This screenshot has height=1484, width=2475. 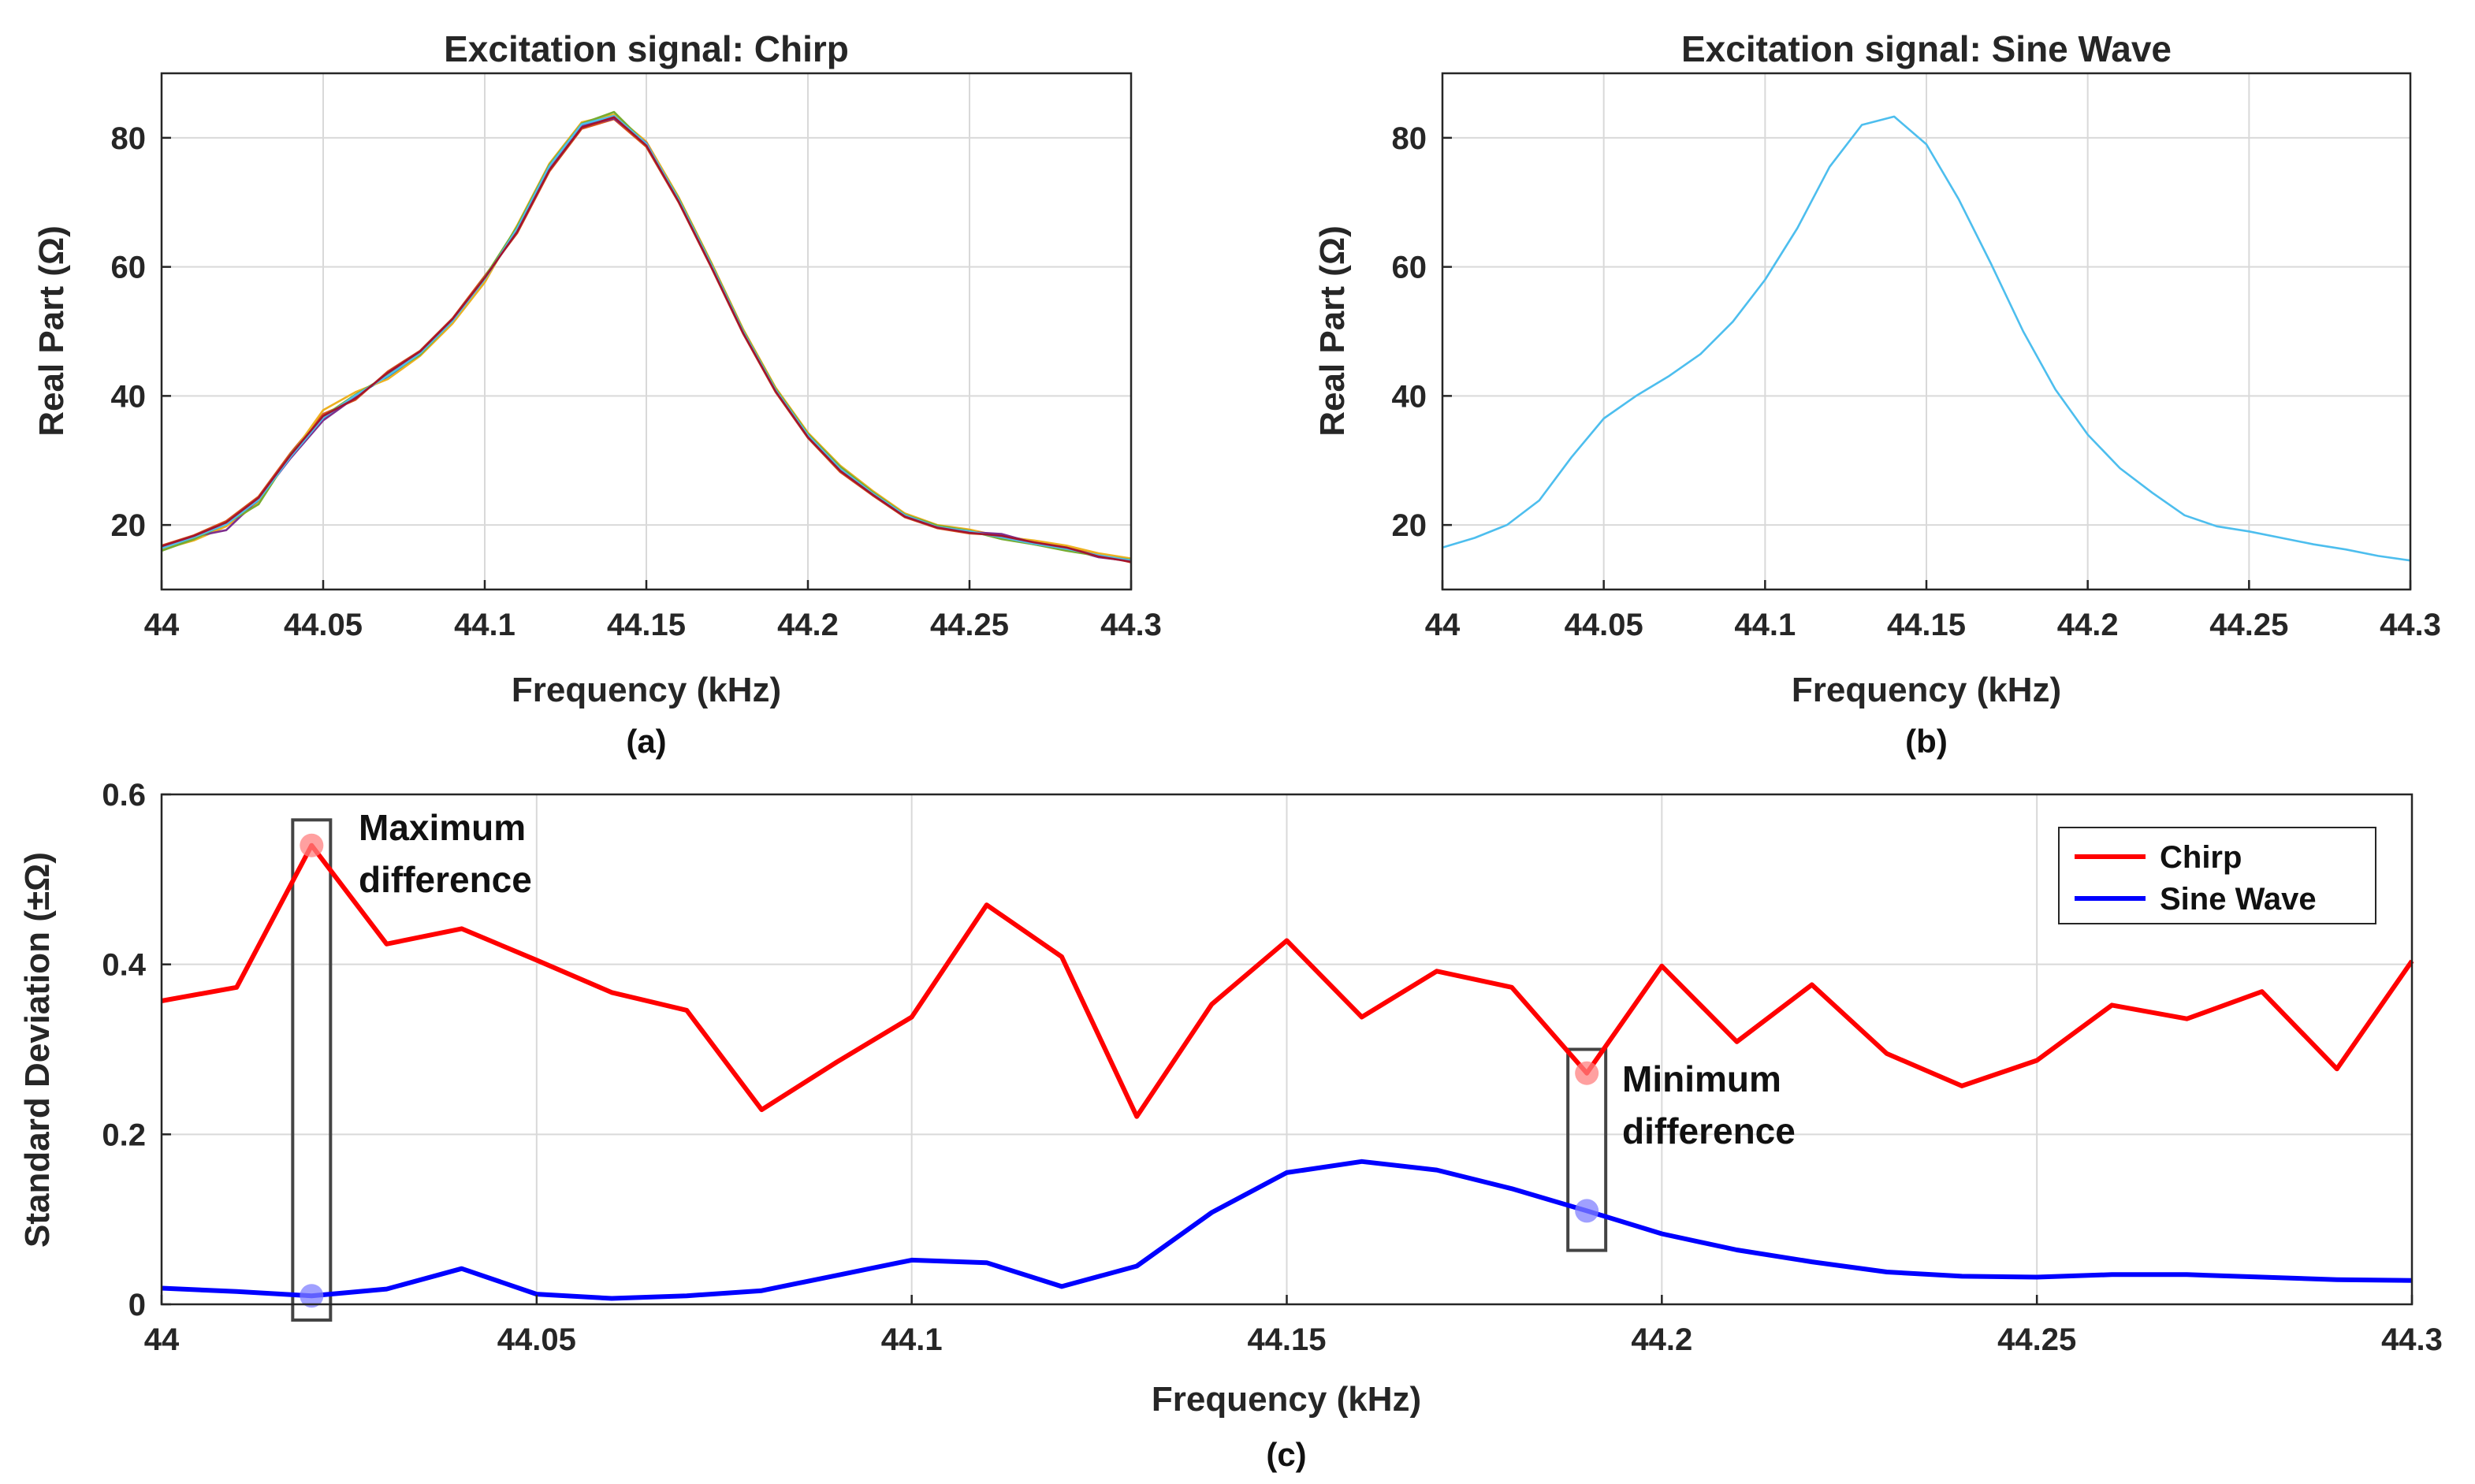 I want to click on min-diff-label-line2: difference, so click(x=1709, y=1130).